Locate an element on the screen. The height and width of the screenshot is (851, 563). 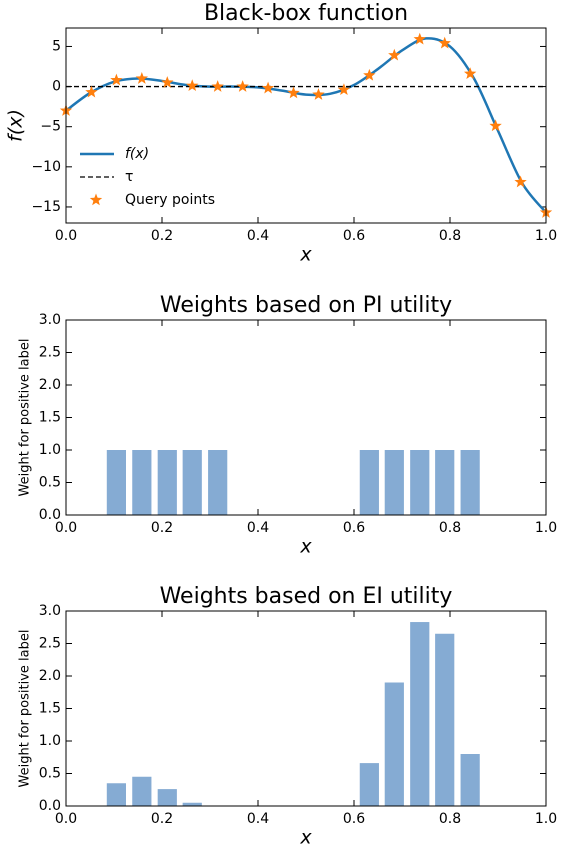
legend-marker is located at coordinates (96, 199).